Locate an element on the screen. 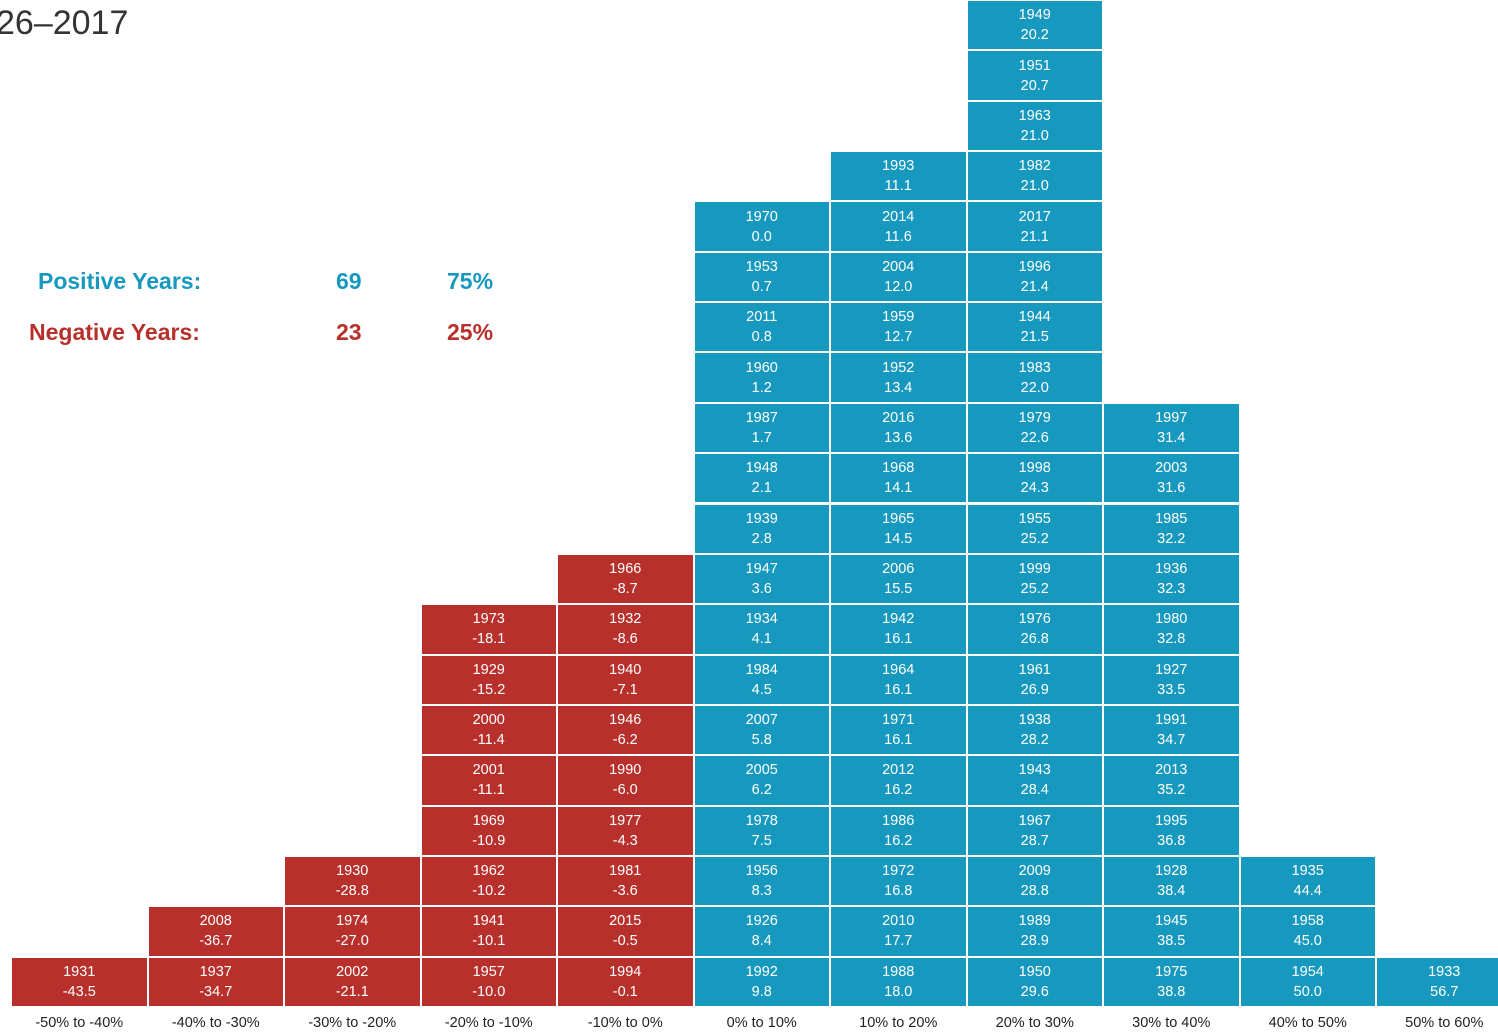 This screenshot has width=1498, height=1034. cell-year: 1934 is located at coordinates (761, 619).